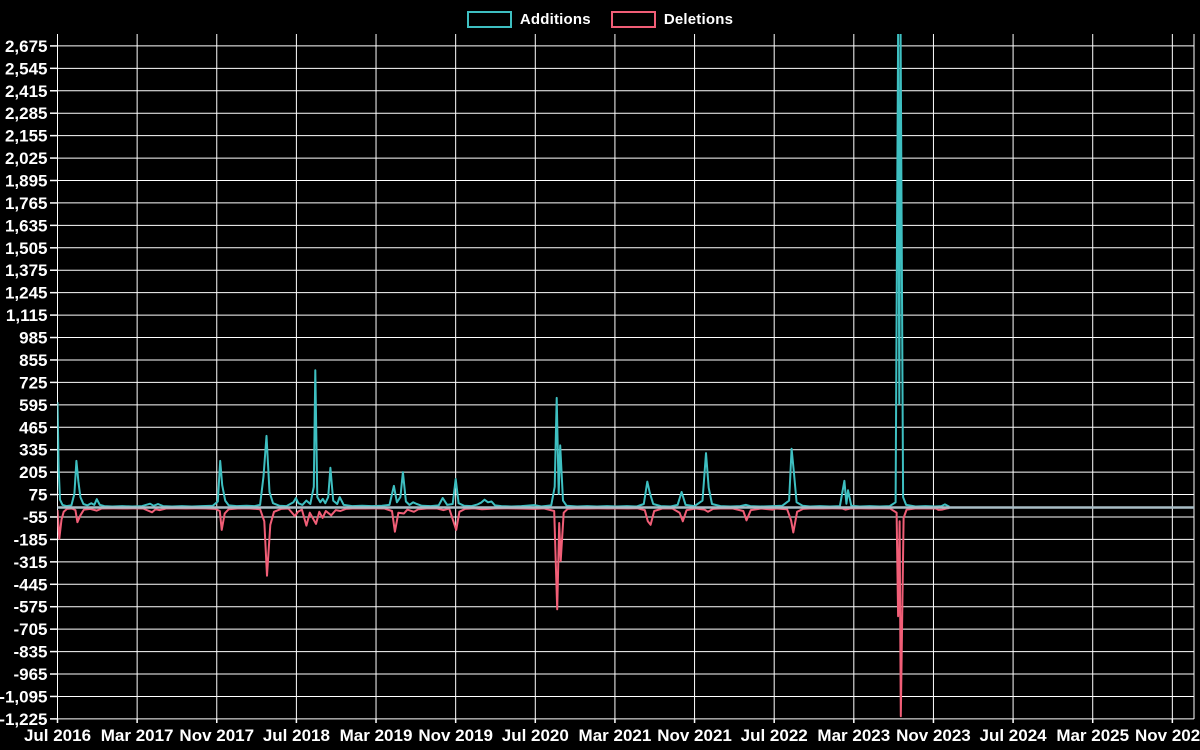 This screenshot has height=750, width=1200. I want to click on y-tick-label: 1,635, so click(26, 225).